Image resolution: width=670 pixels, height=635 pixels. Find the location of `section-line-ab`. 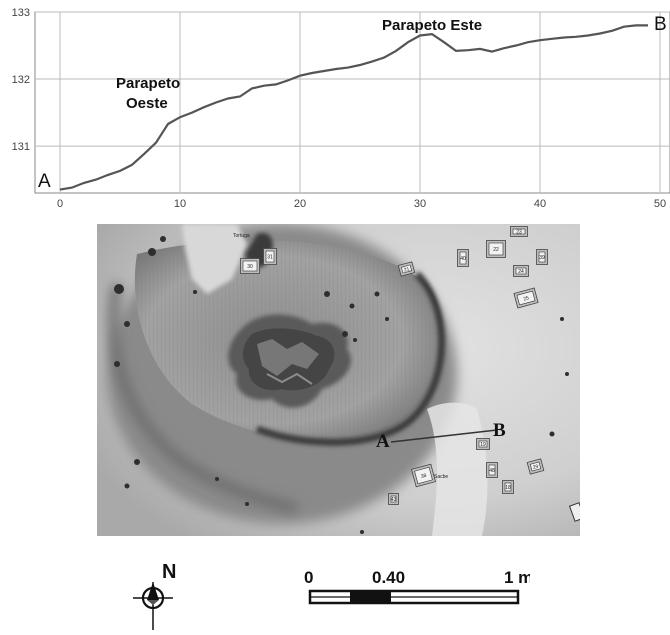

section-line-ab is located at coordinates (444, 436).